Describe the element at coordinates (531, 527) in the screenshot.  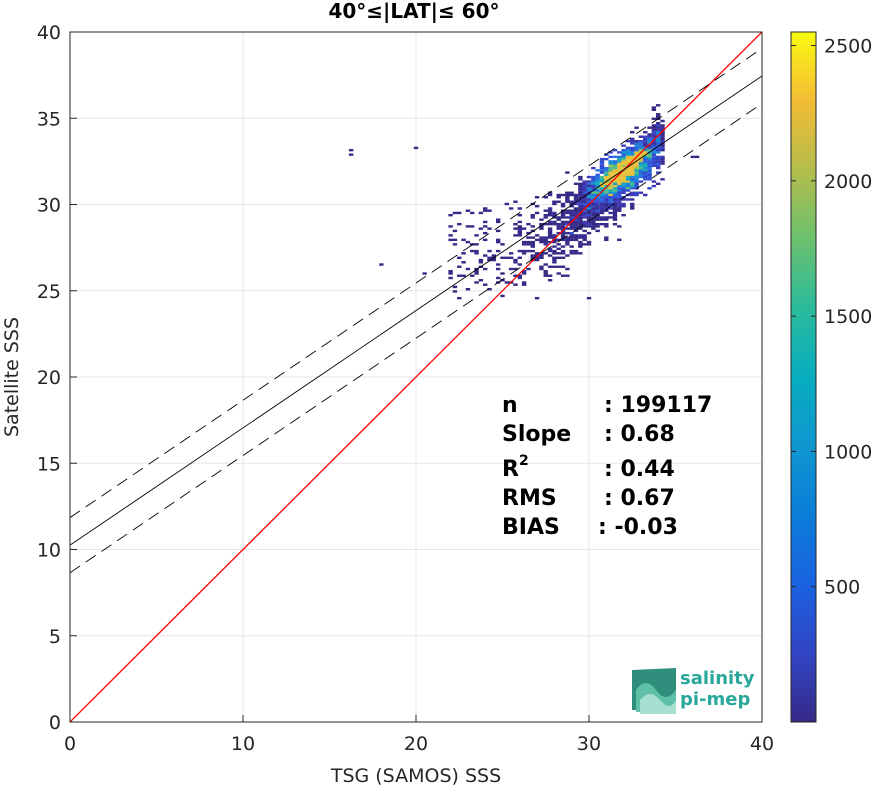
I see `stat-bias-label: BIAS` at that location.